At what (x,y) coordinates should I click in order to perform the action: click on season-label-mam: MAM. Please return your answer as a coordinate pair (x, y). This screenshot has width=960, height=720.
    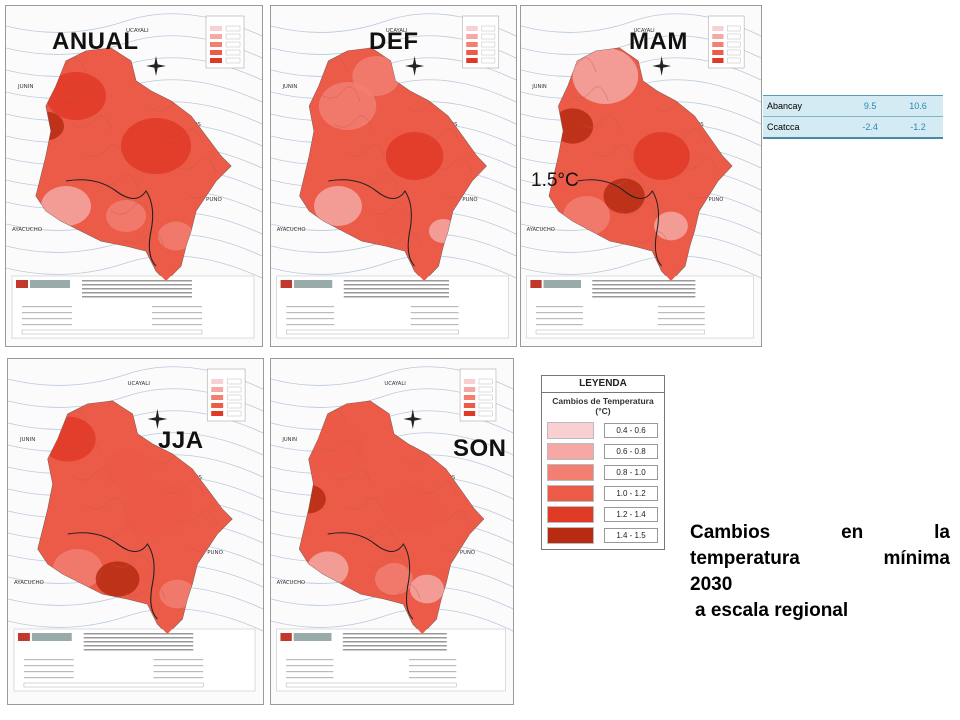
    Looking at the image, I should click on (658, 41).